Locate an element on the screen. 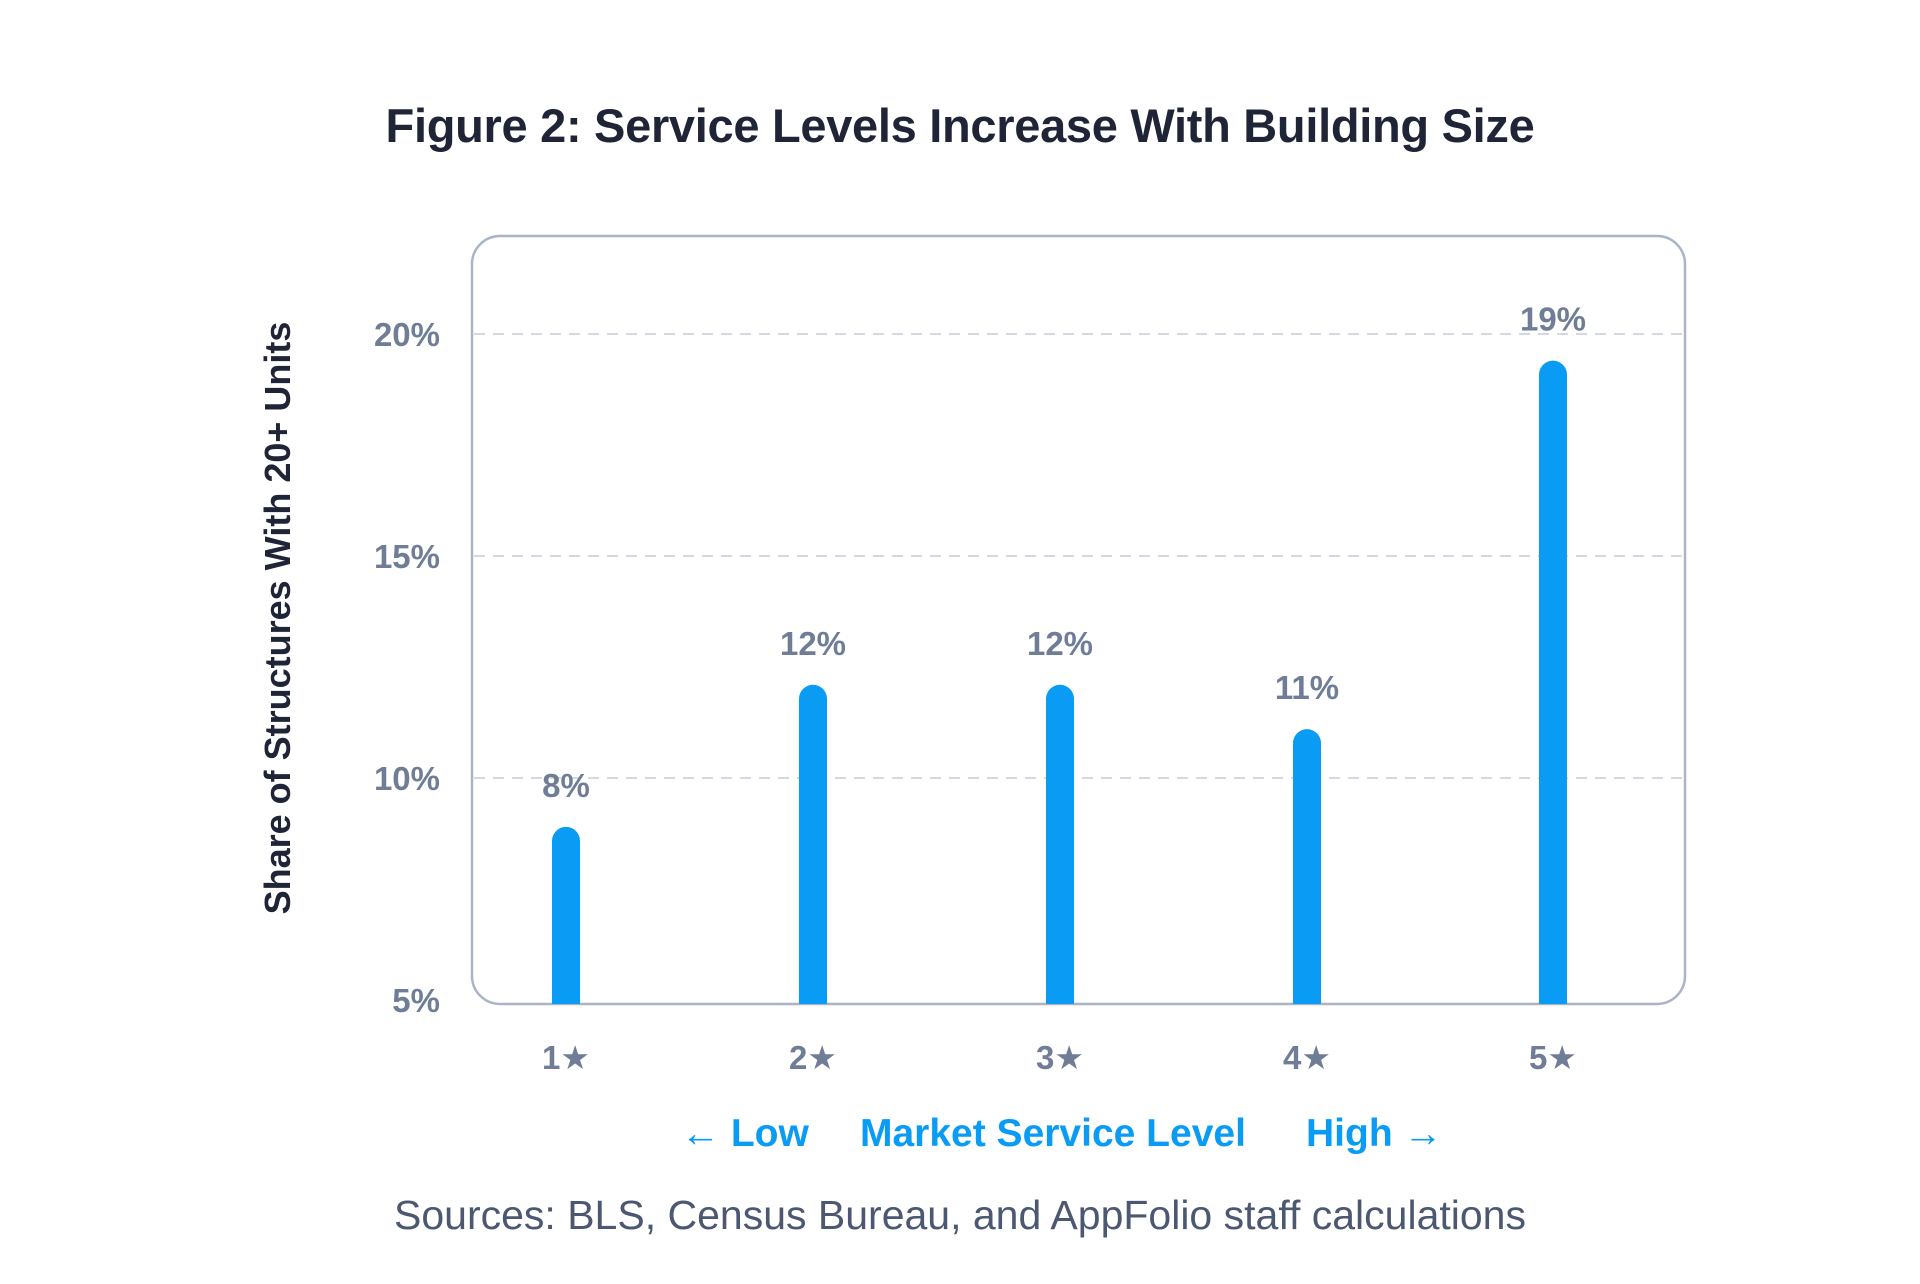 This screenshot has height=1284, width=1920. y-tick-label: 15% is located at coordinates (407, 556).